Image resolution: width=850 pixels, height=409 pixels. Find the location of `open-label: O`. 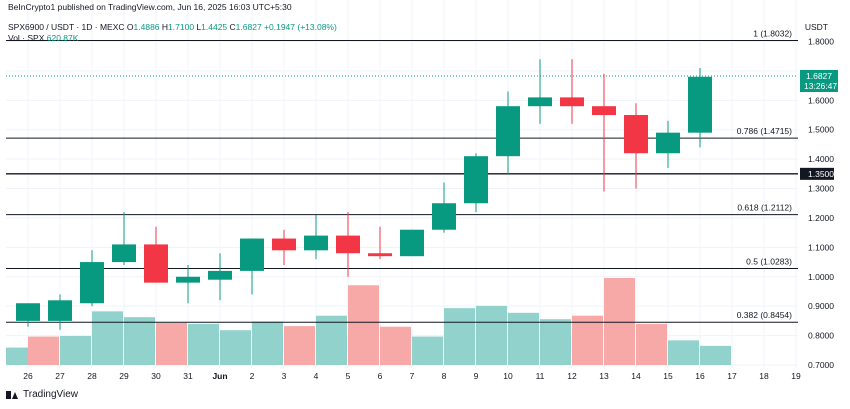

open-label: O is located at coordinates (130, 27).